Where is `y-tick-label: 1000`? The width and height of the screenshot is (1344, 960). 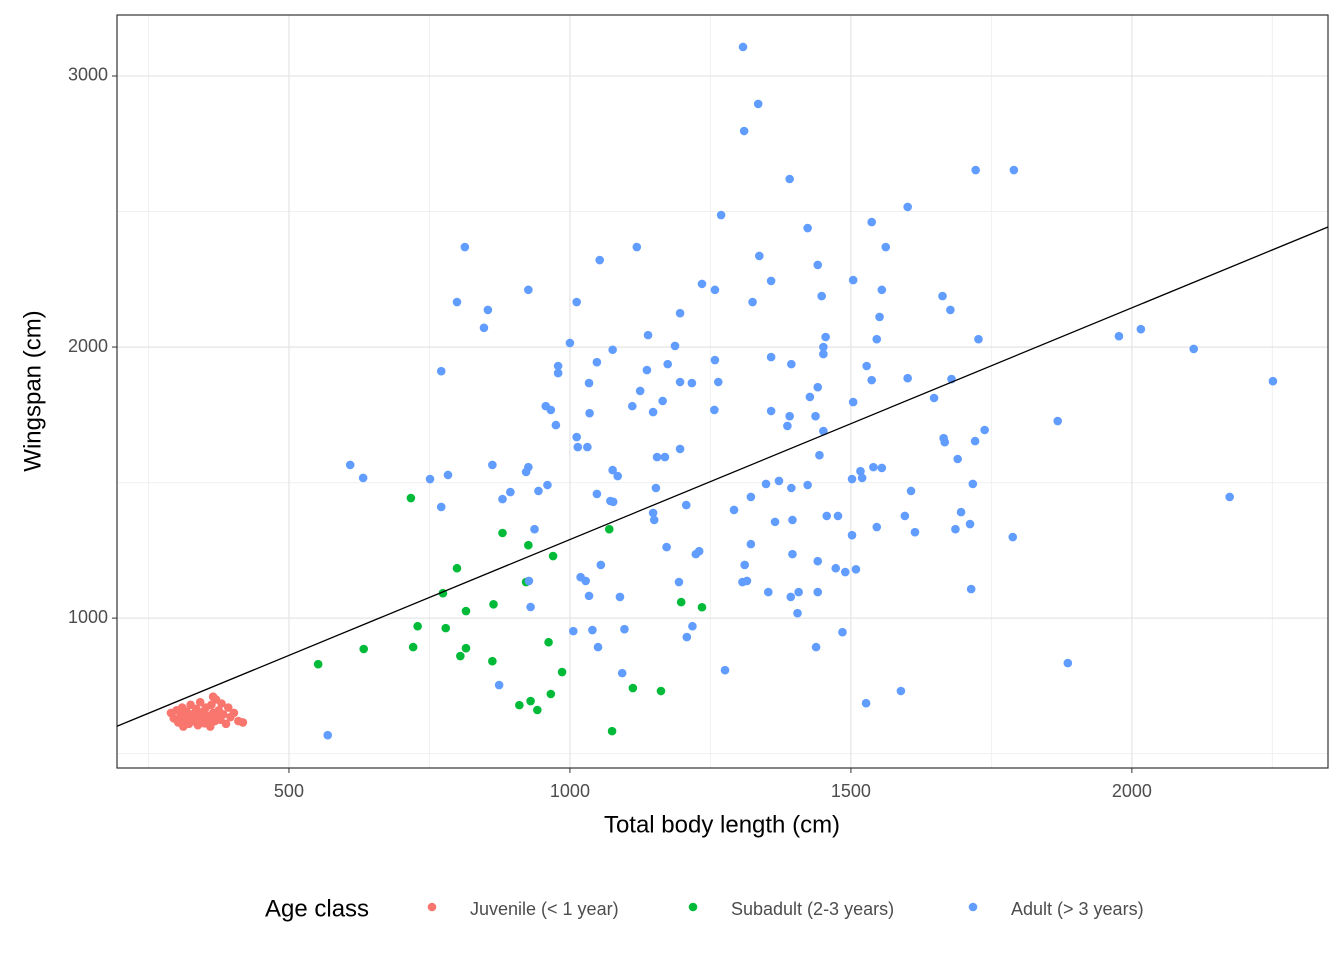 y-tick-label: 1000 is located at coordinates (88, 617).